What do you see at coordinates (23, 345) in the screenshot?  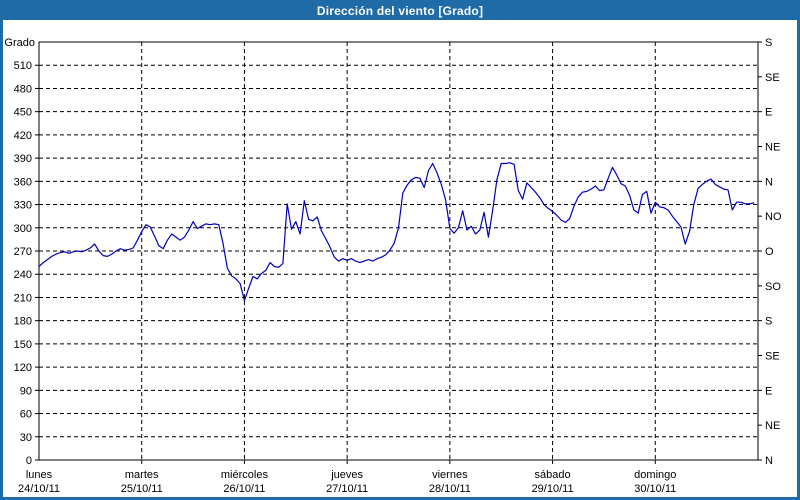 I see `y-axis-tick-label: 150` at bounding box center [23, 345].